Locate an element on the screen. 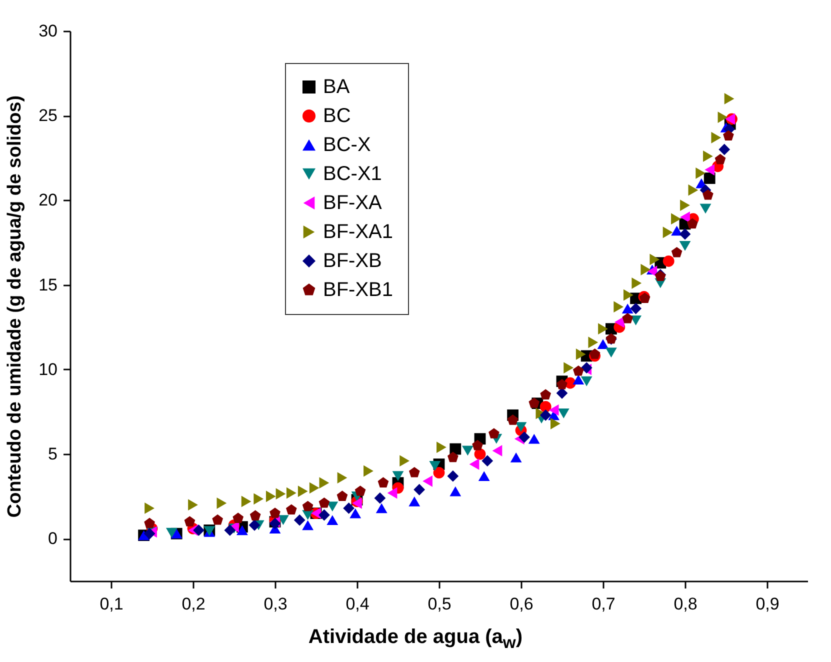  legend-label: BF-XA is located at coordinates (353, 203).